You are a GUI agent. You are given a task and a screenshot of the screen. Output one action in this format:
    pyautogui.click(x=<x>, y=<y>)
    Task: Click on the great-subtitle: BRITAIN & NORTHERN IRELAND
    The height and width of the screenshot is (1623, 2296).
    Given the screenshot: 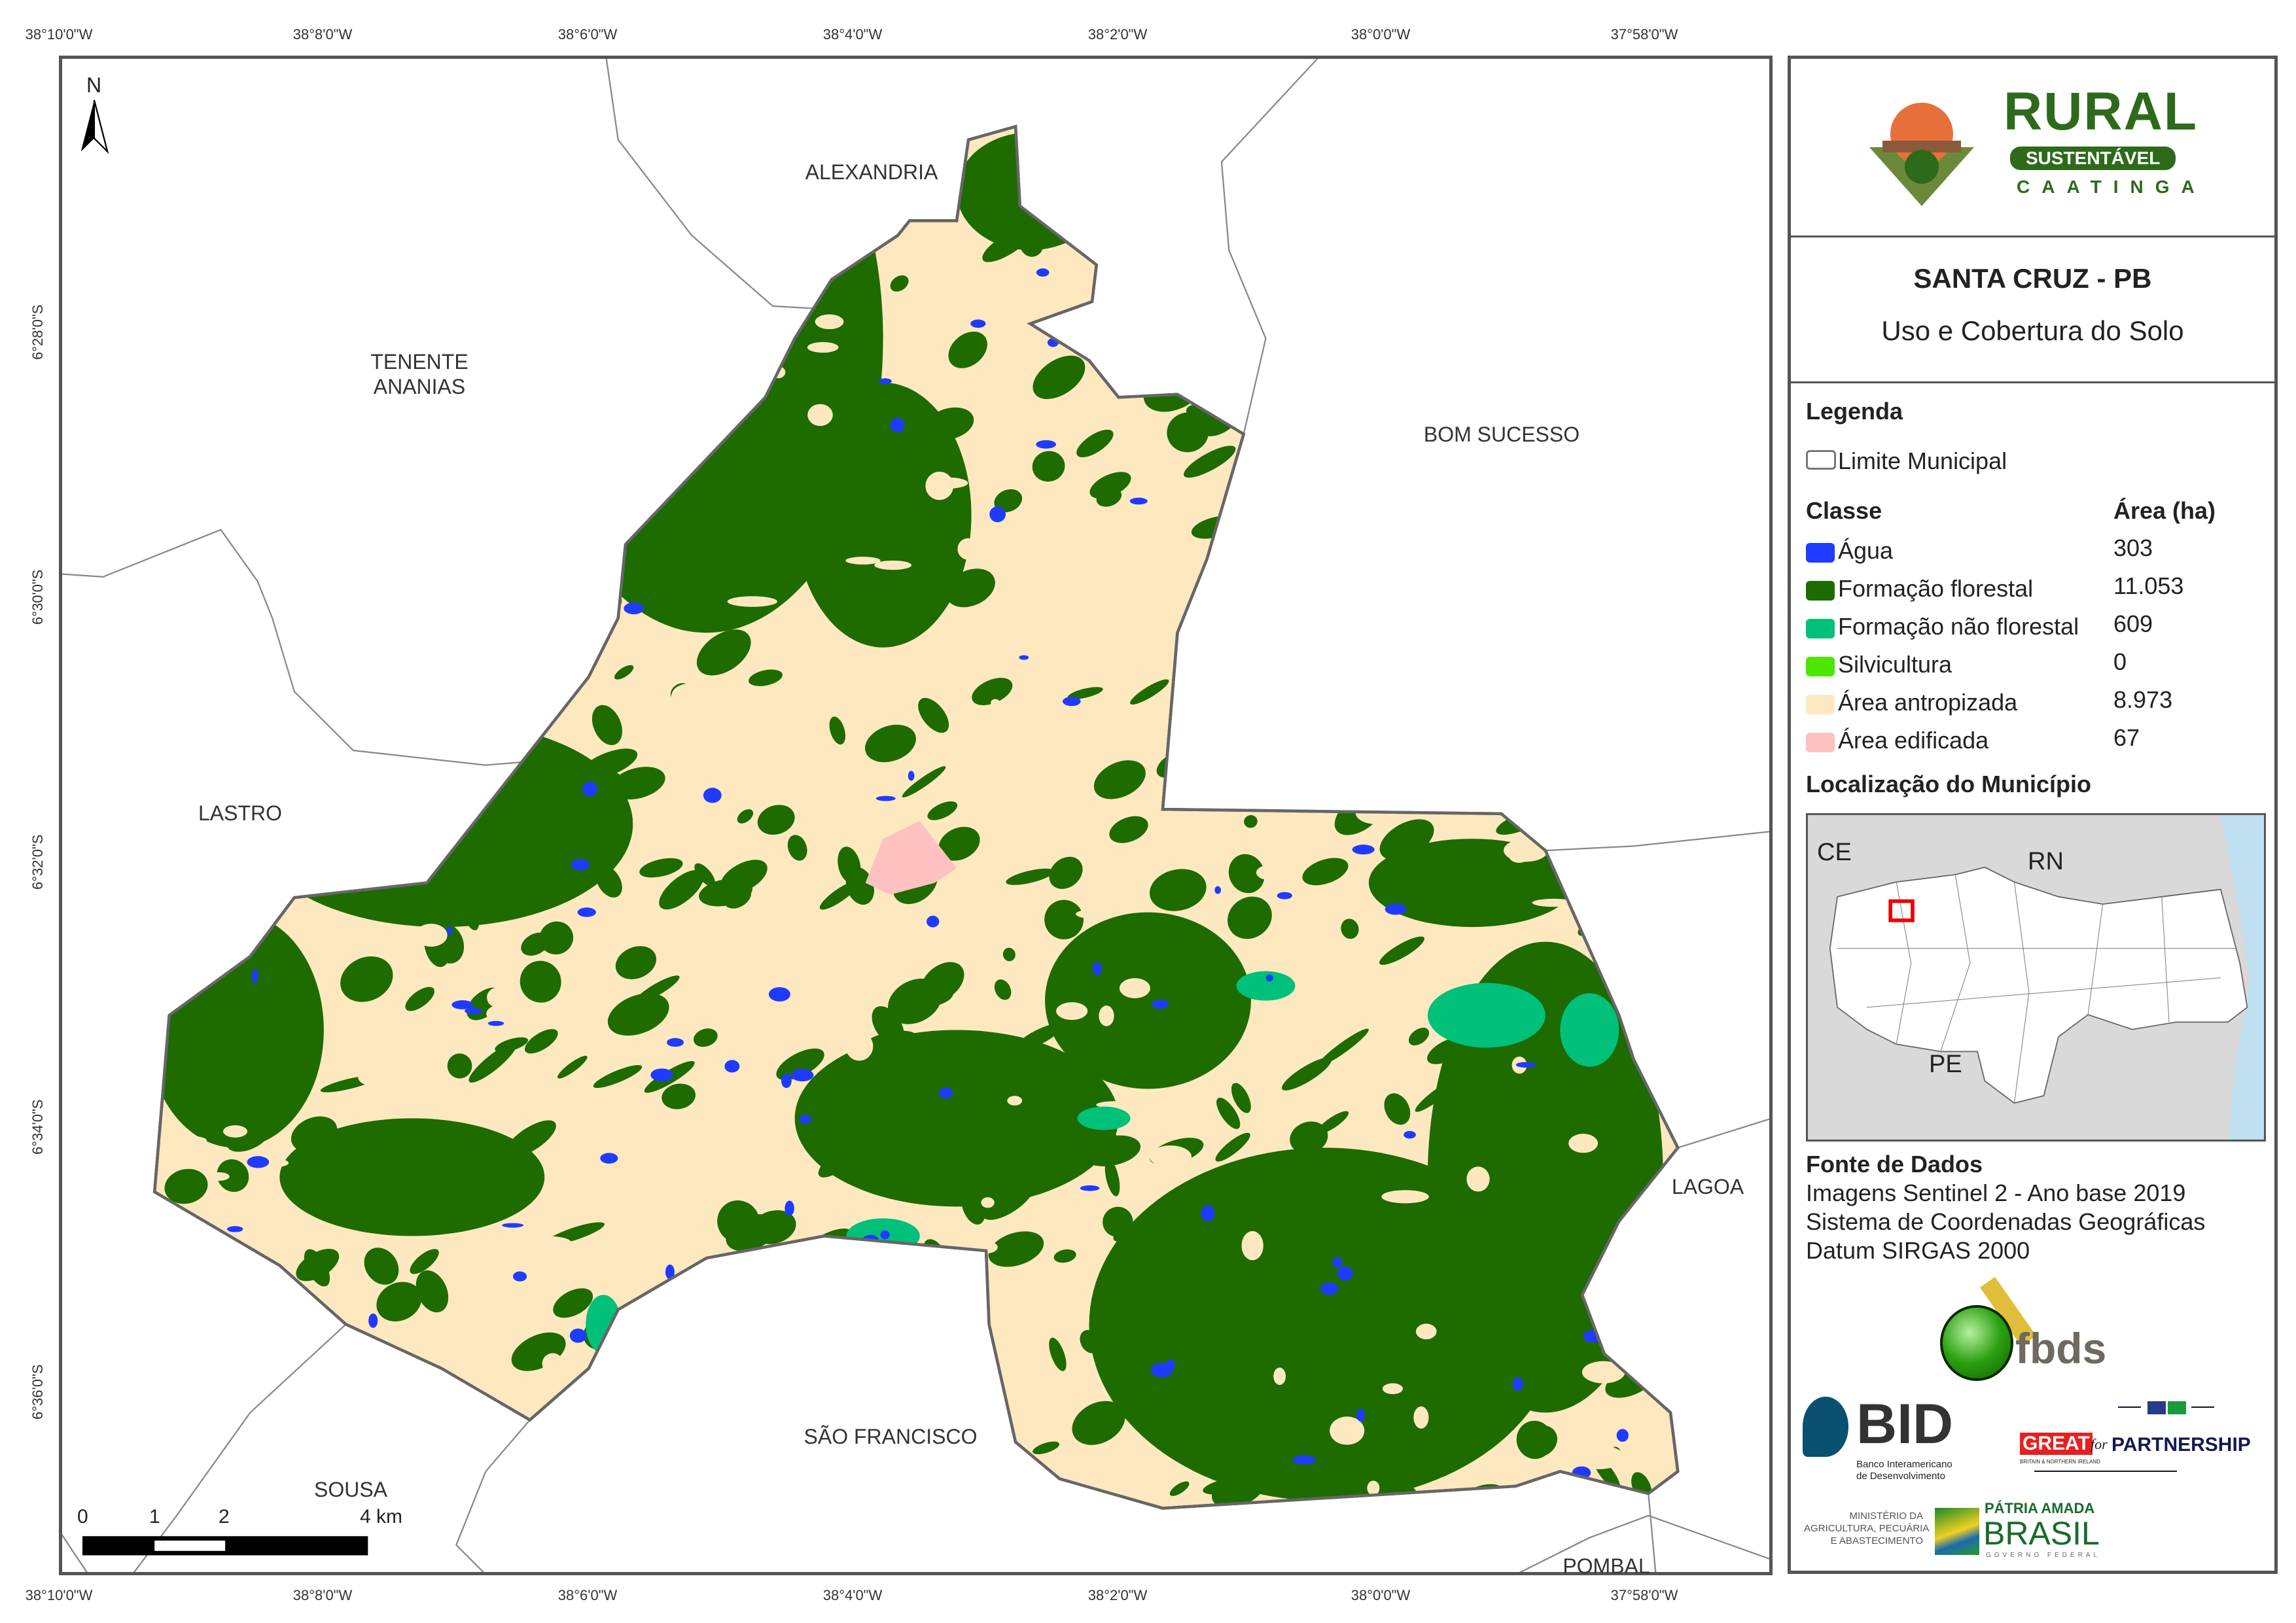 What is the action you would take?
    pyautogui.click(x=2060, y=1462)
    